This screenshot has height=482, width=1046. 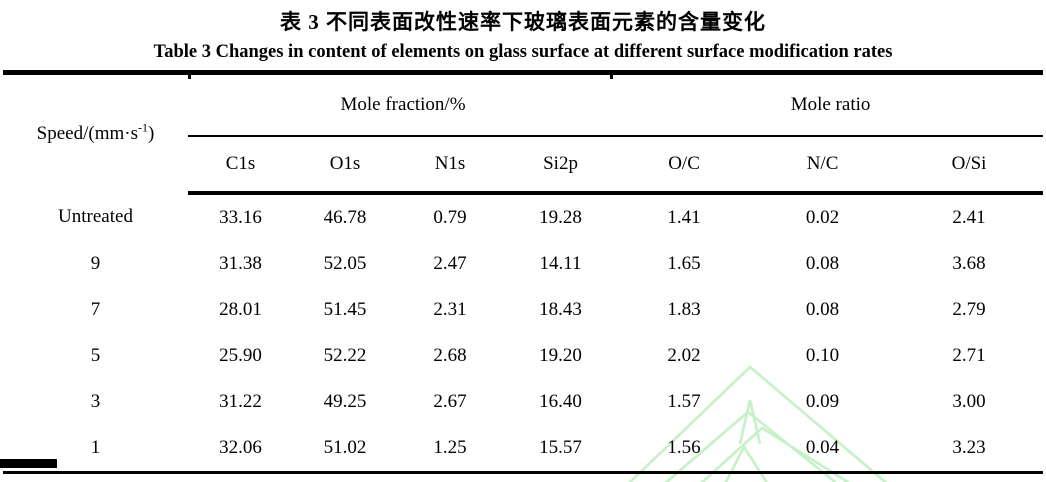 I want to click on column-header-c1s: C1s, so click(x=240, y=165).